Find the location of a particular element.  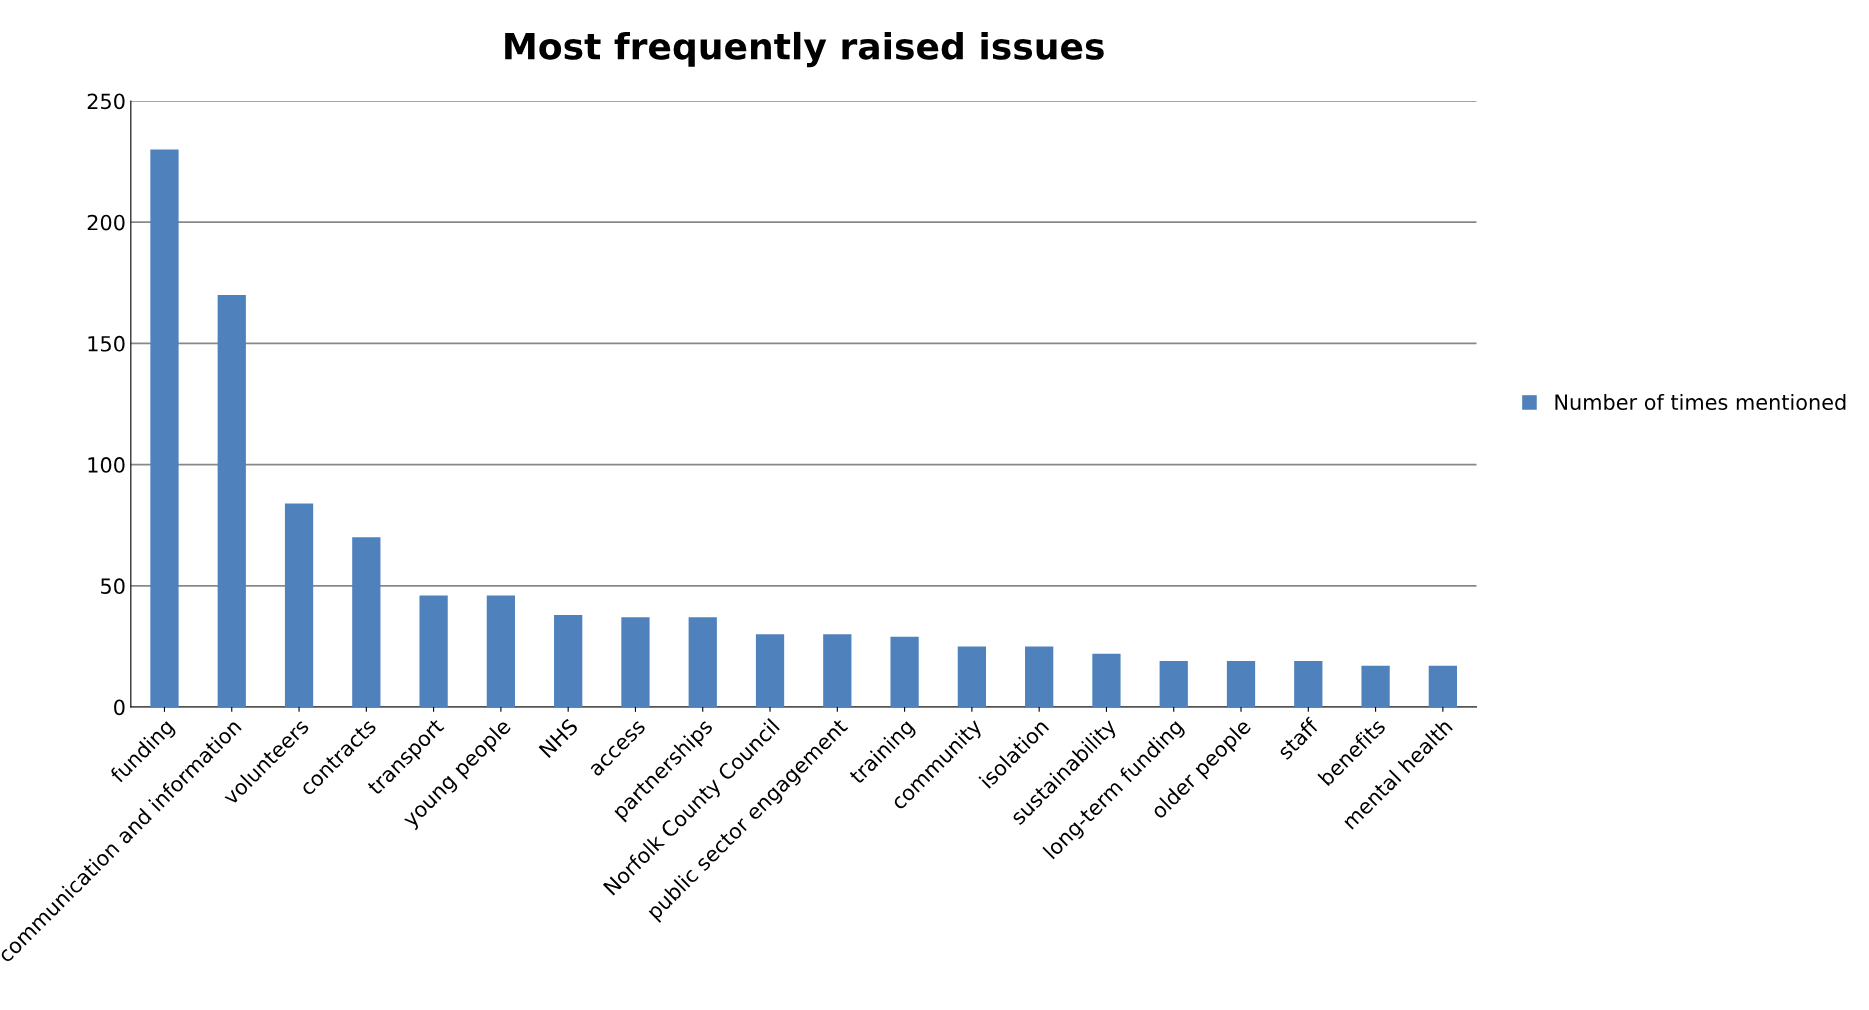

y-tick-label: 150 is located at coordinates (106, 343).